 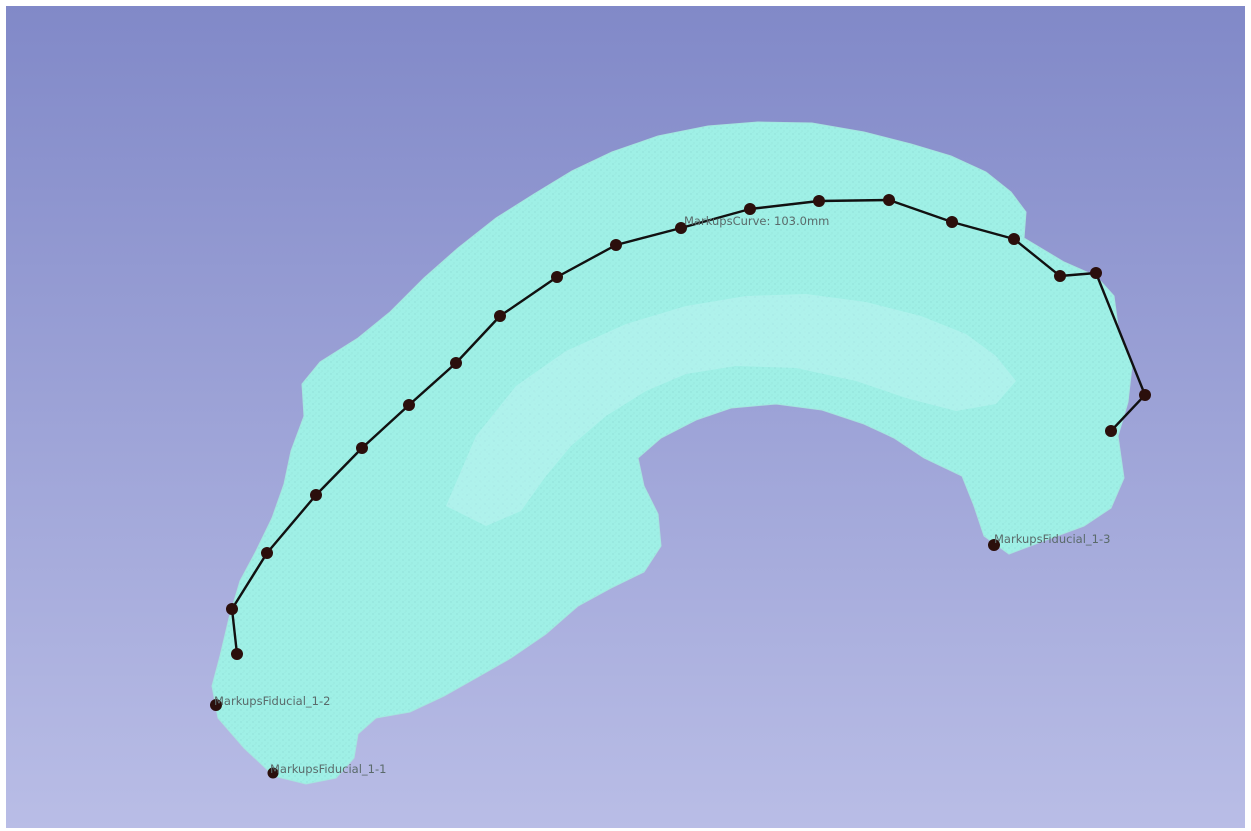 What do you see at coordinates (272, 701) in the screenshot?
I see `fiducial-2-label: MarkupsFiducial_1-2` at bounding box center [272, 701].